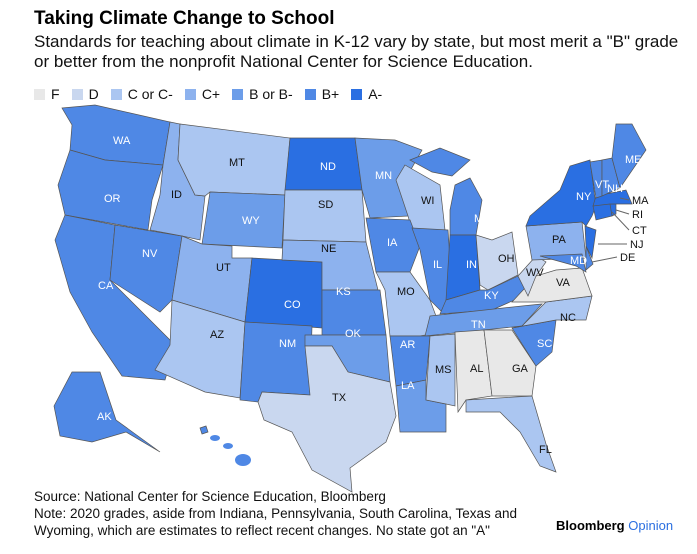 Image resolution: width=697 pixels, height=554 pixels. I want to click on legend-label: D, so click(93, 94).